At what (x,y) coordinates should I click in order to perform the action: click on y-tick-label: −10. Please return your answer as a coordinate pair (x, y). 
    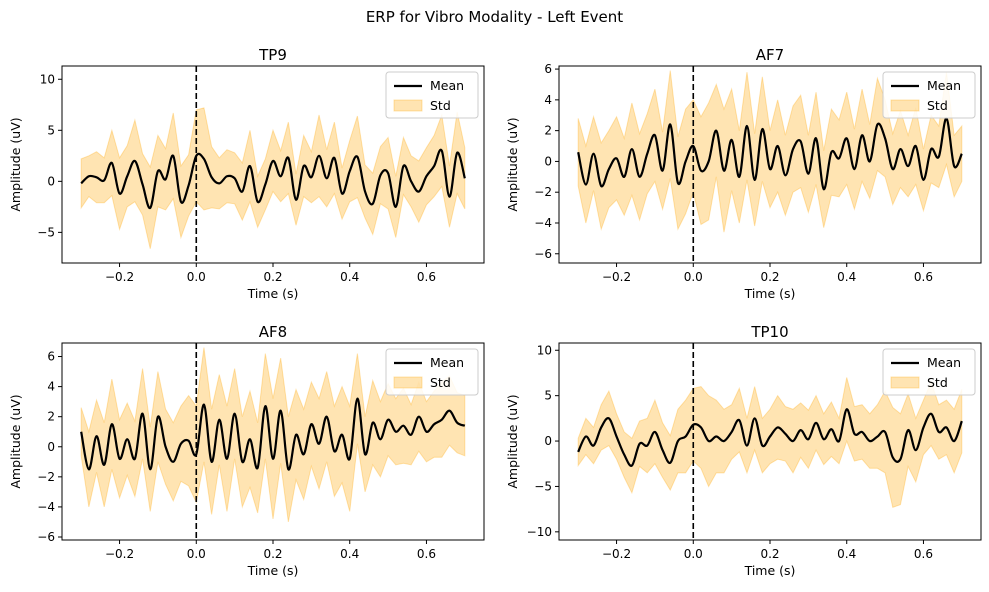
    Looking at the image, I should click on (539, 532).